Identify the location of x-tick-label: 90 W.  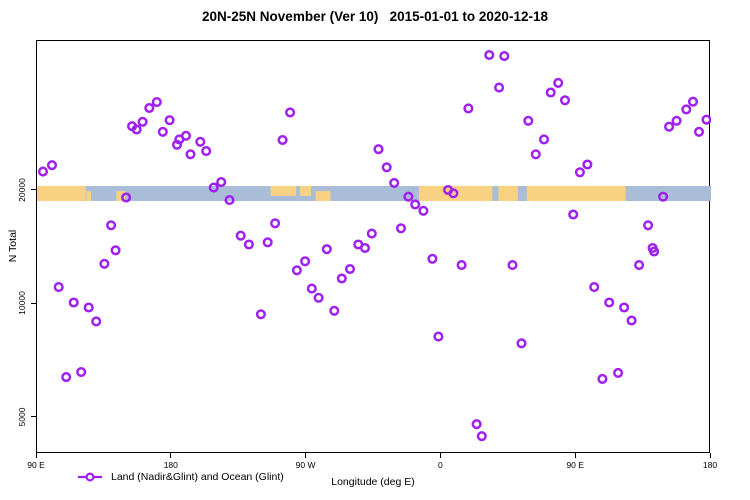
(305, 465).